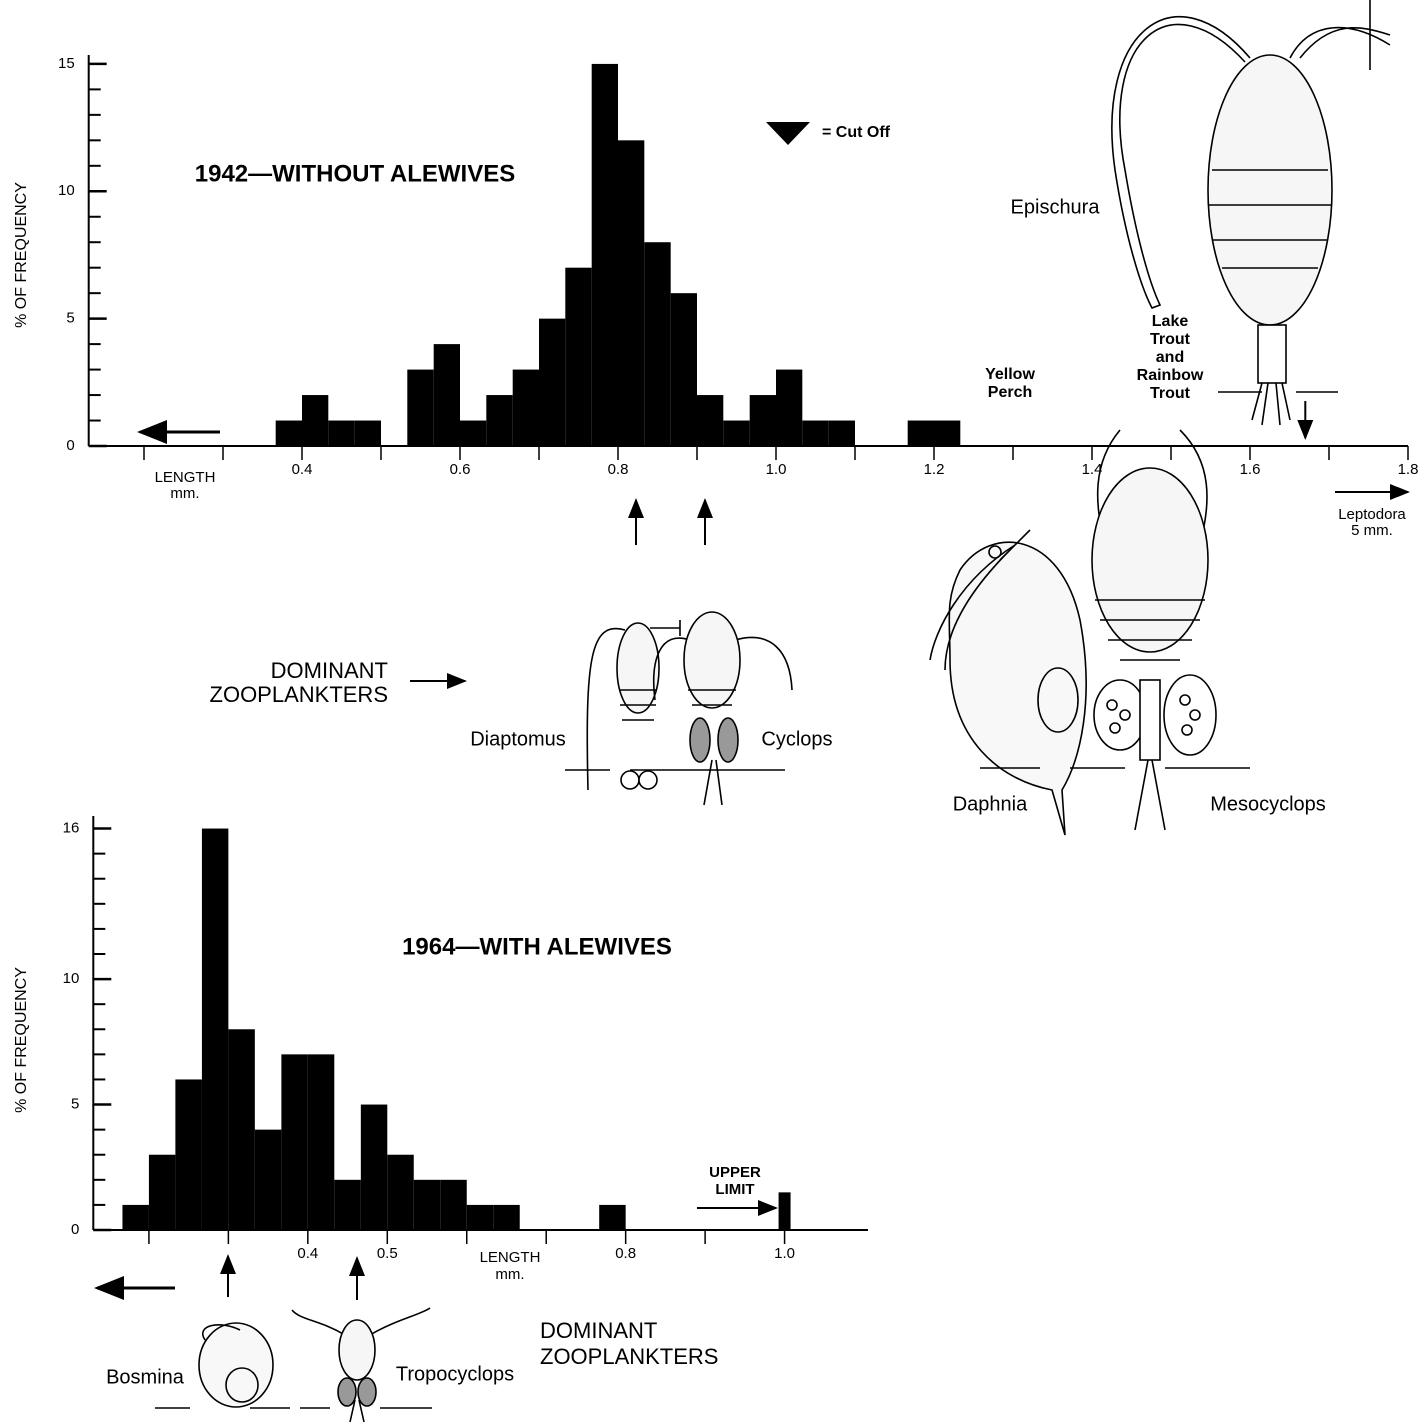  Describe the element at coordinates (1170, 321) in the screenshot. I see `annotation: Lake` at that location.